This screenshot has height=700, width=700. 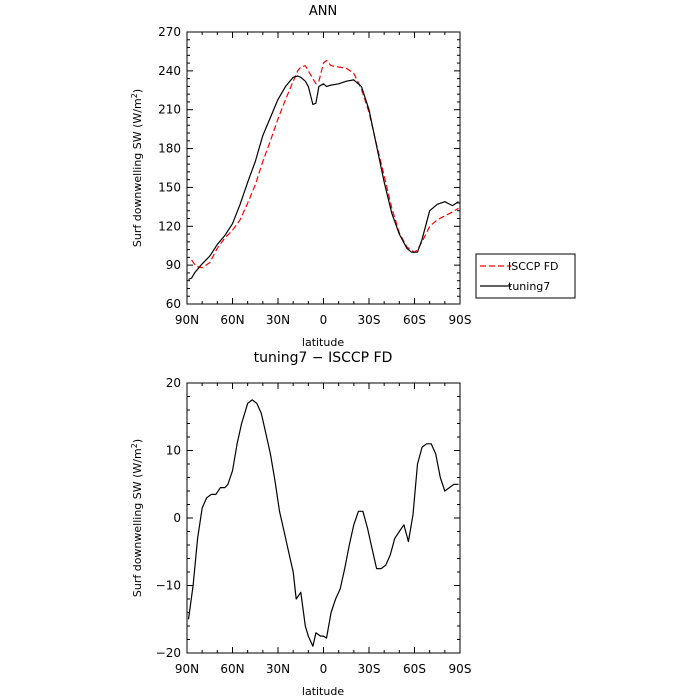 I want to click on series-line-isccp-fd, so click(x=325, y=164).